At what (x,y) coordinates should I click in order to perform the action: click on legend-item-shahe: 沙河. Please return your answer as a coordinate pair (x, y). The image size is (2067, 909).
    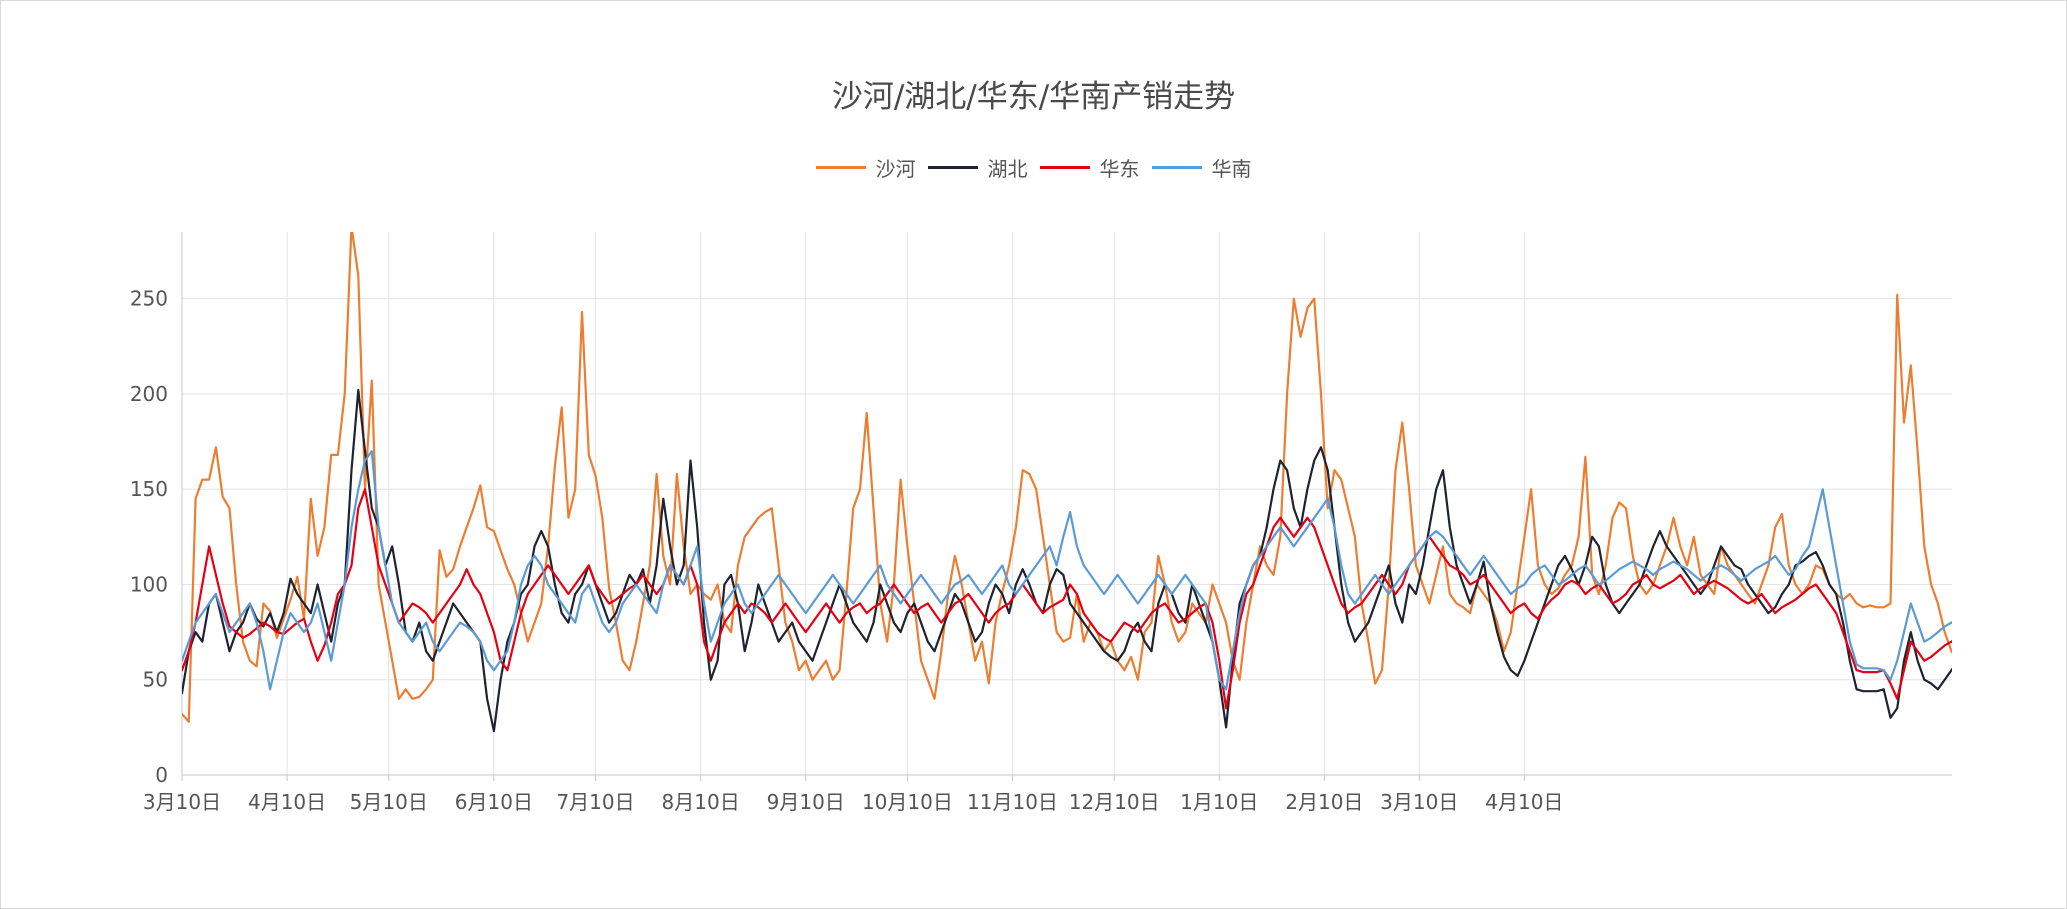
    Looking at the image, I should click on (865, 167).